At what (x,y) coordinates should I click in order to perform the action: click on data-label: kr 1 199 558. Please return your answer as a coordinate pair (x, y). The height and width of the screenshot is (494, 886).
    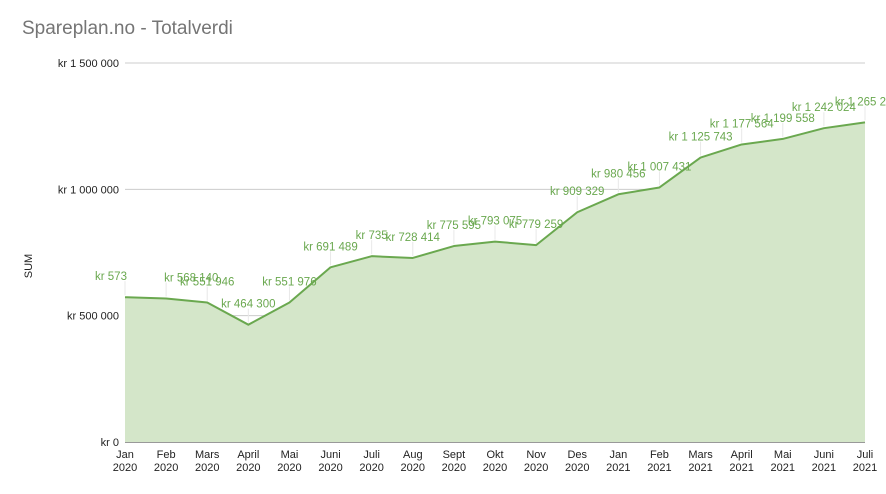
    Looking at the image, I should click on (783, 119).